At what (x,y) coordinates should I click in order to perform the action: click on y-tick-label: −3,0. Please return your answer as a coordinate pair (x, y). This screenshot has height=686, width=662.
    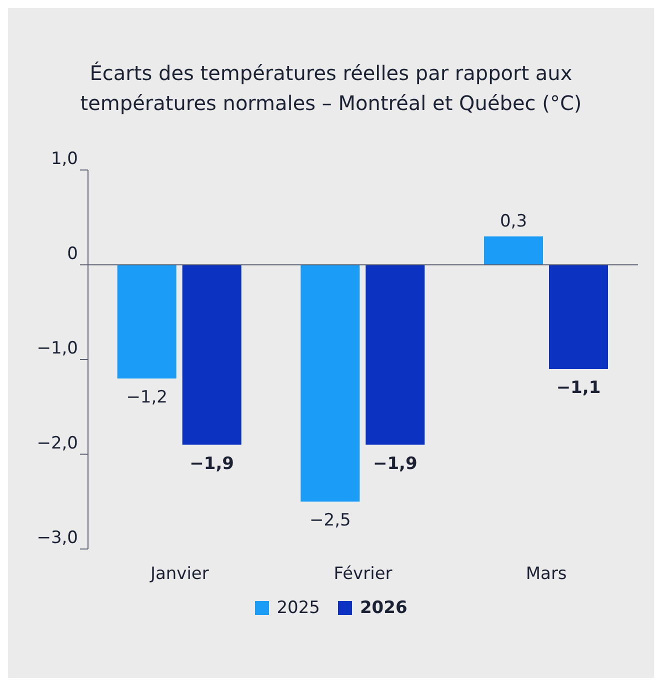
    Looking at the image, I should click on (57, 538).